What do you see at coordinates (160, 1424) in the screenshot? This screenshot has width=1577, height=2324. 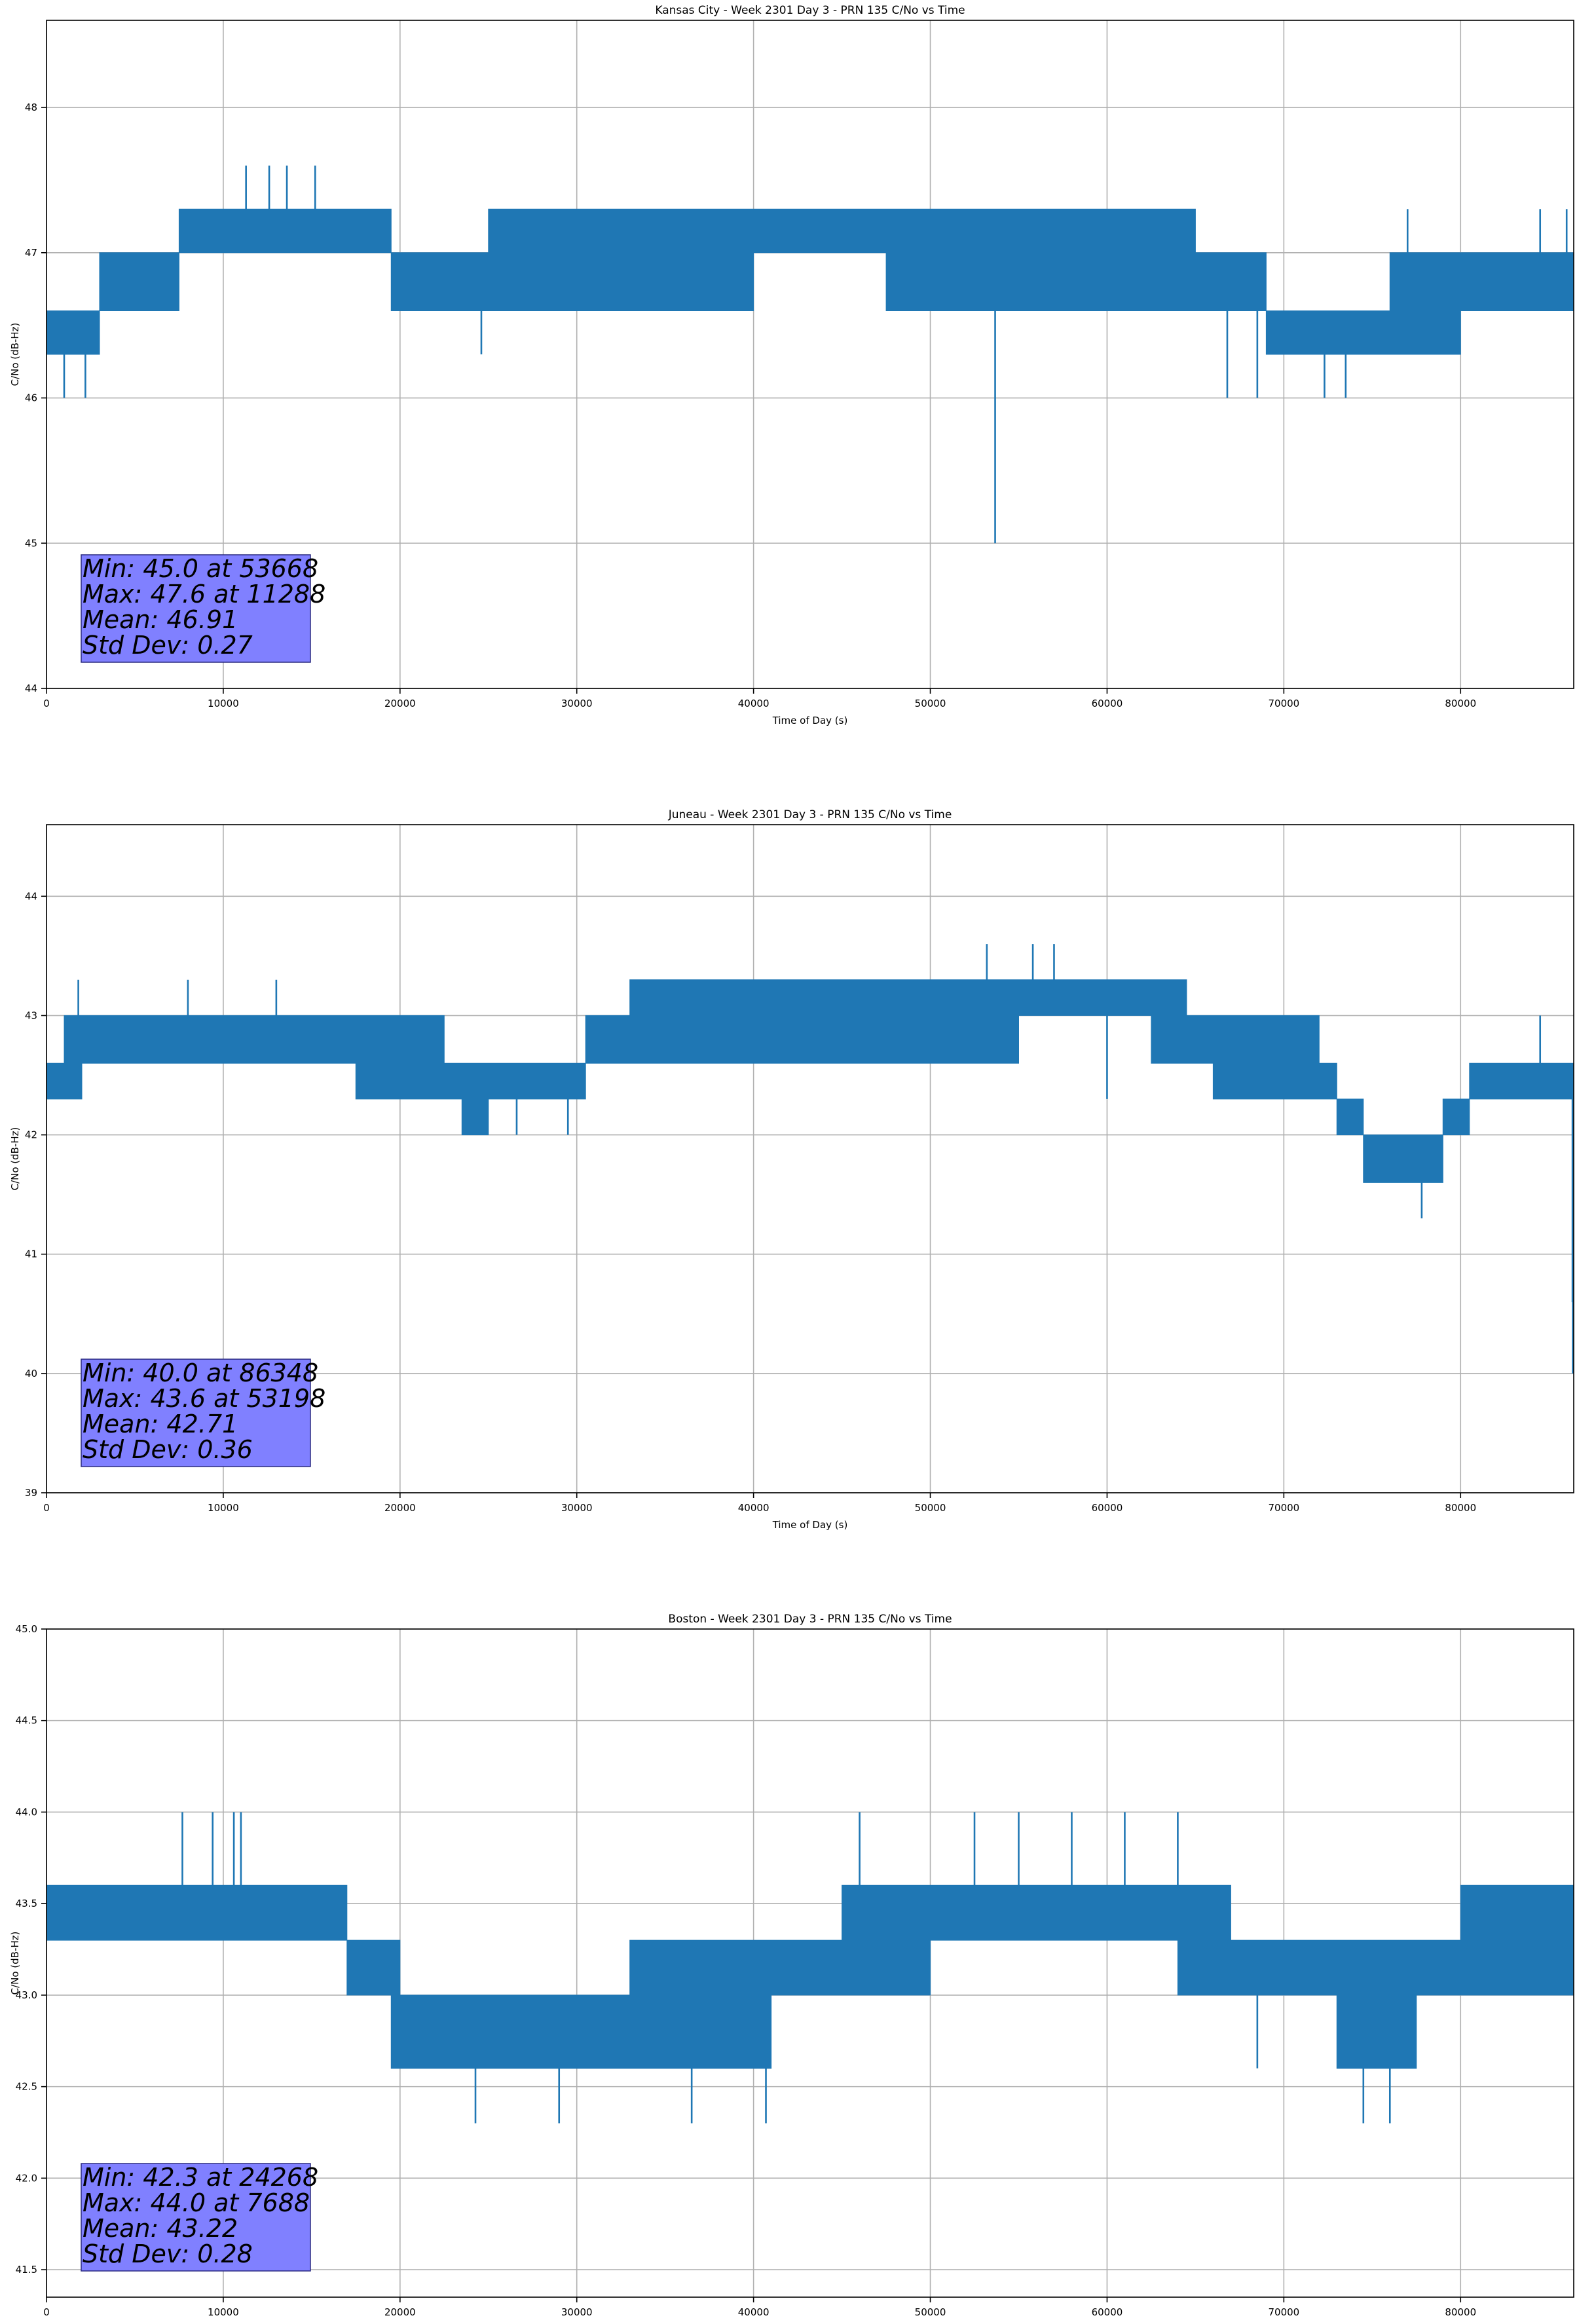 I see `chart-1-stats-line-2: Mean: 42.71` at bounding box center [160, 1424].